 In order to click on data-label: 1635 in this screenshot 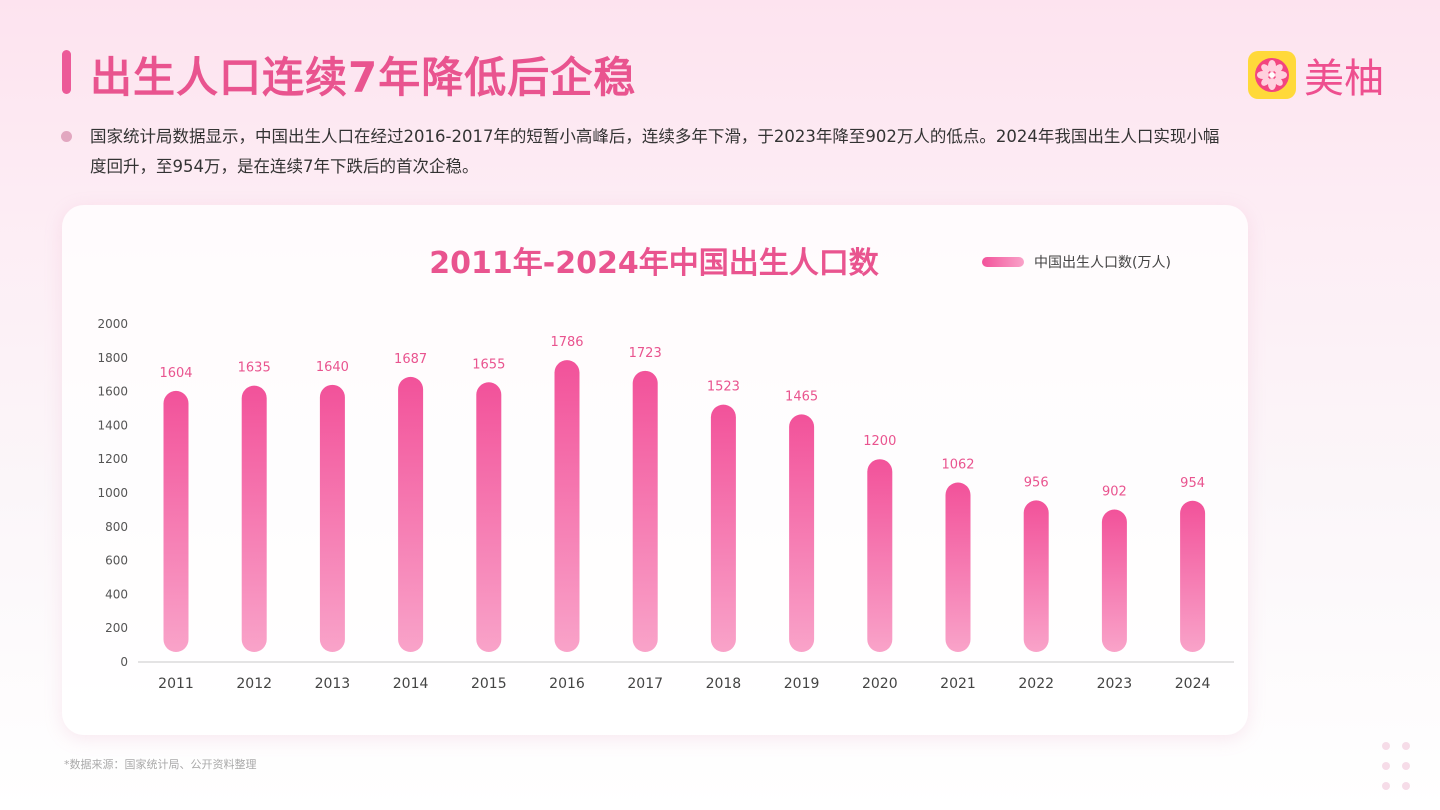, I will do `click(254, 368)`.